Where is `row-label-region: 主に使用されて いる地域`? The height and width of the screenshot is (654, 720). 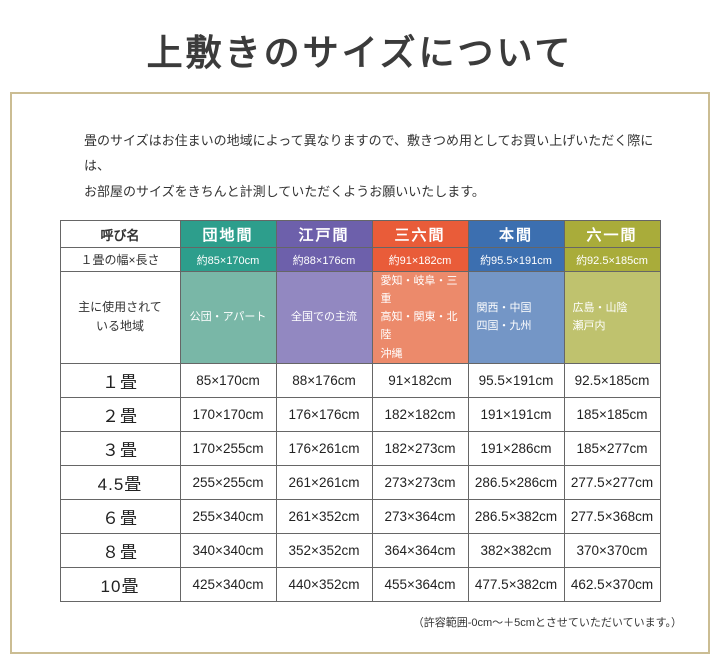
row-label-region: 主に使用されて いる地域 is located at coordinates (120, 317).